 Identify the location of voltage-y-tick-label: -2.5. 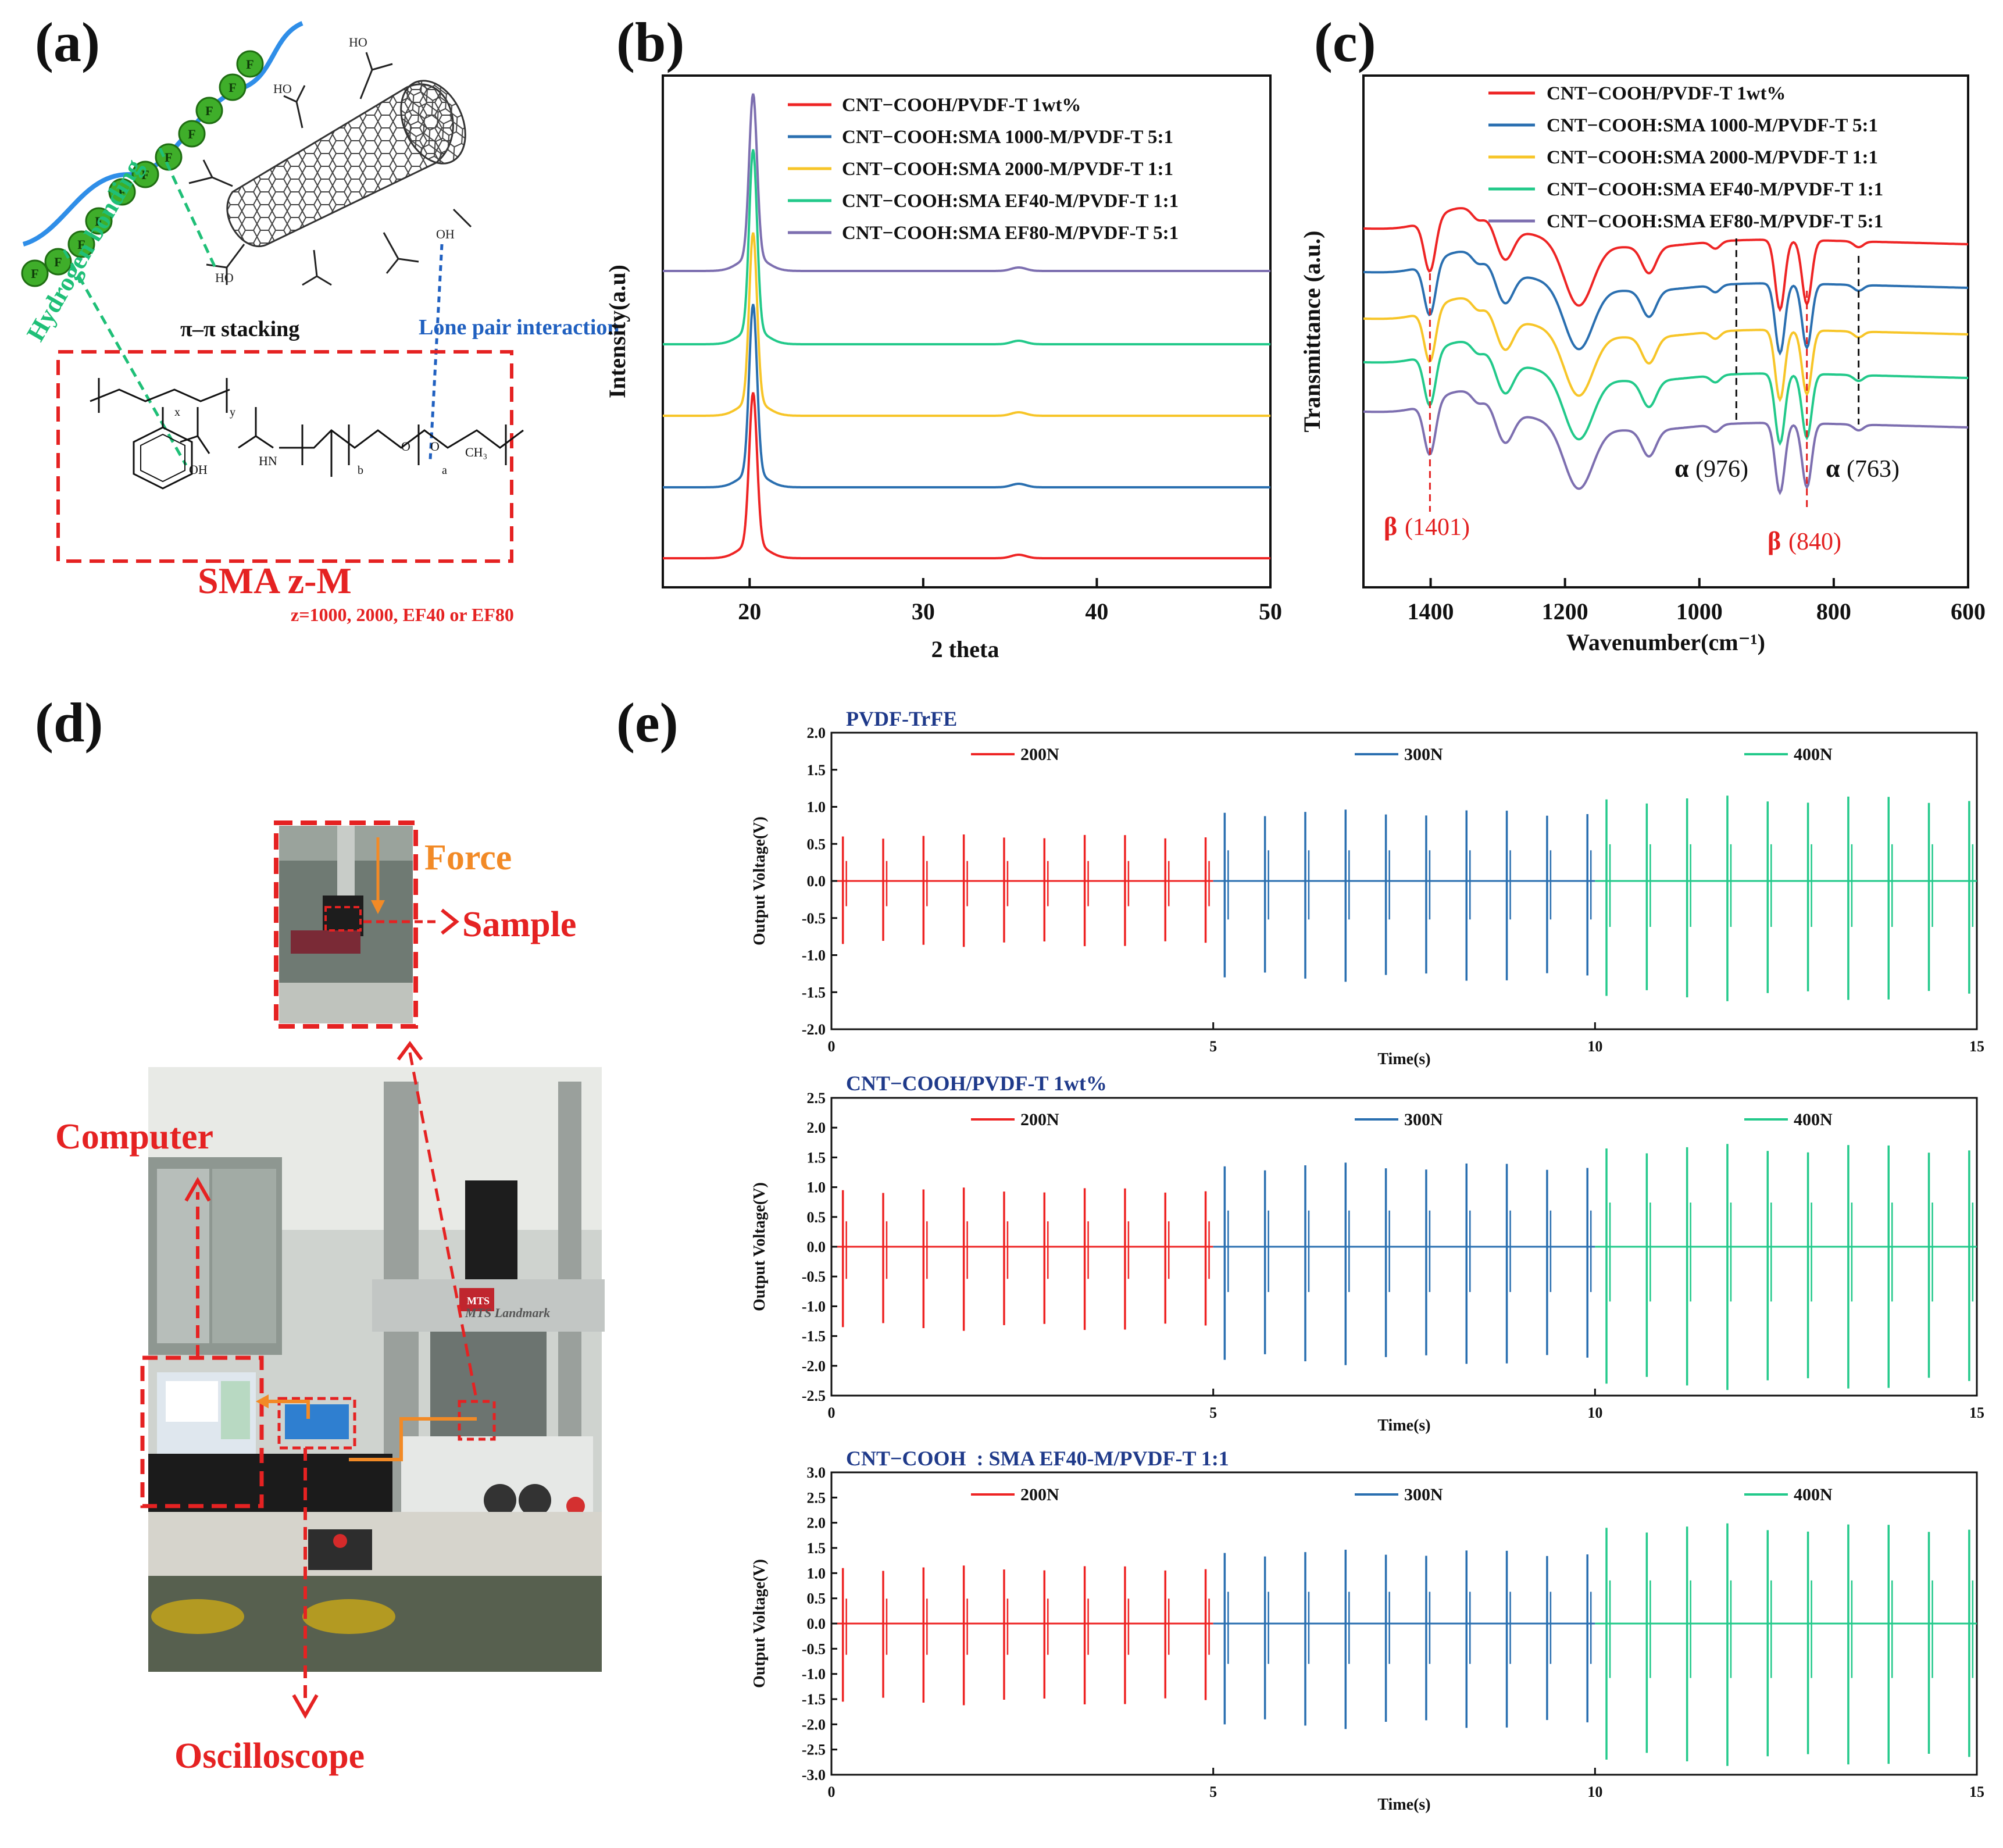
(814, 1395).